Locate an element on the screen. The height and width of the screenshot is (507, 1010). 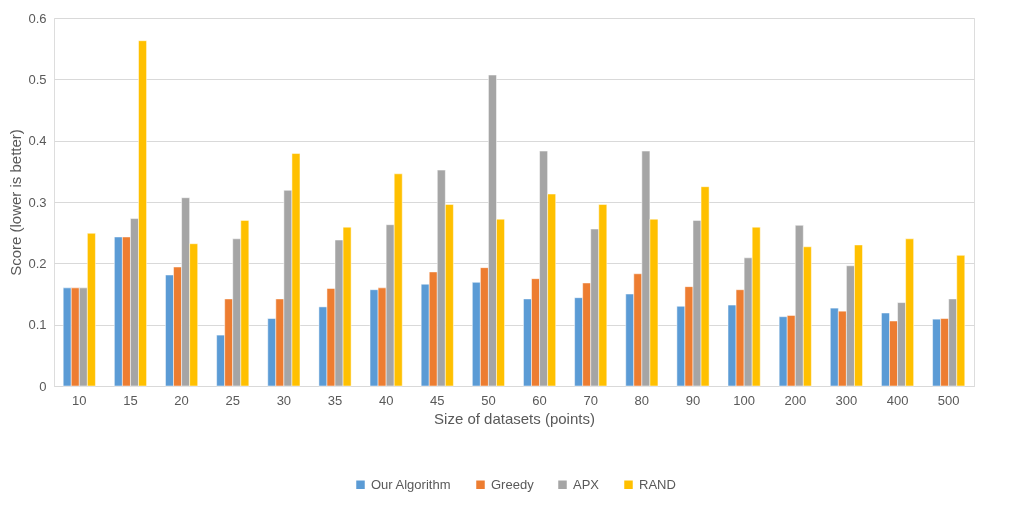
y-axis-title: Score (lower is better) is located at coordinates (16, 202).